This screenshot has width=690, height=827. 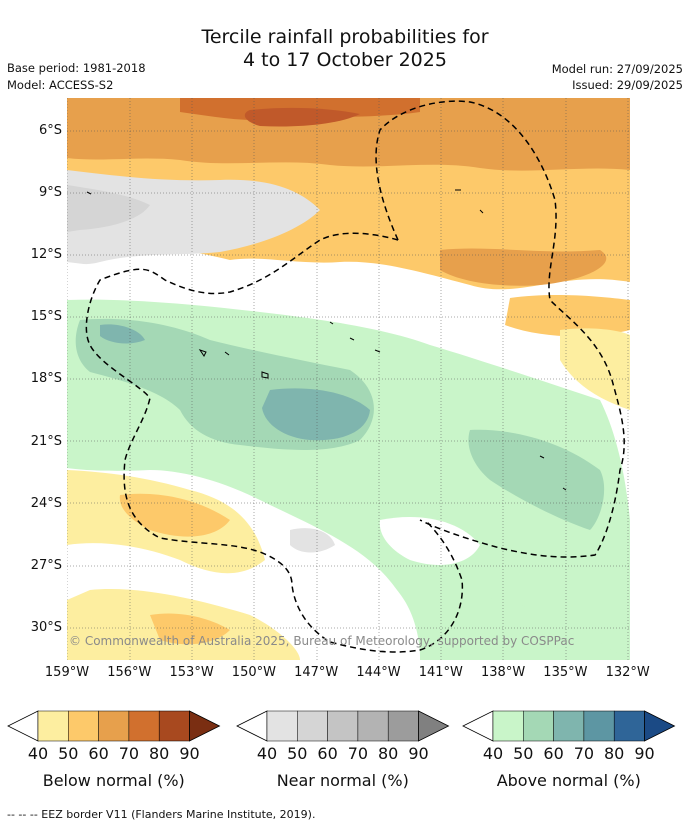 I want to click on lat-label: 21°S, so click(x=46, y=441).